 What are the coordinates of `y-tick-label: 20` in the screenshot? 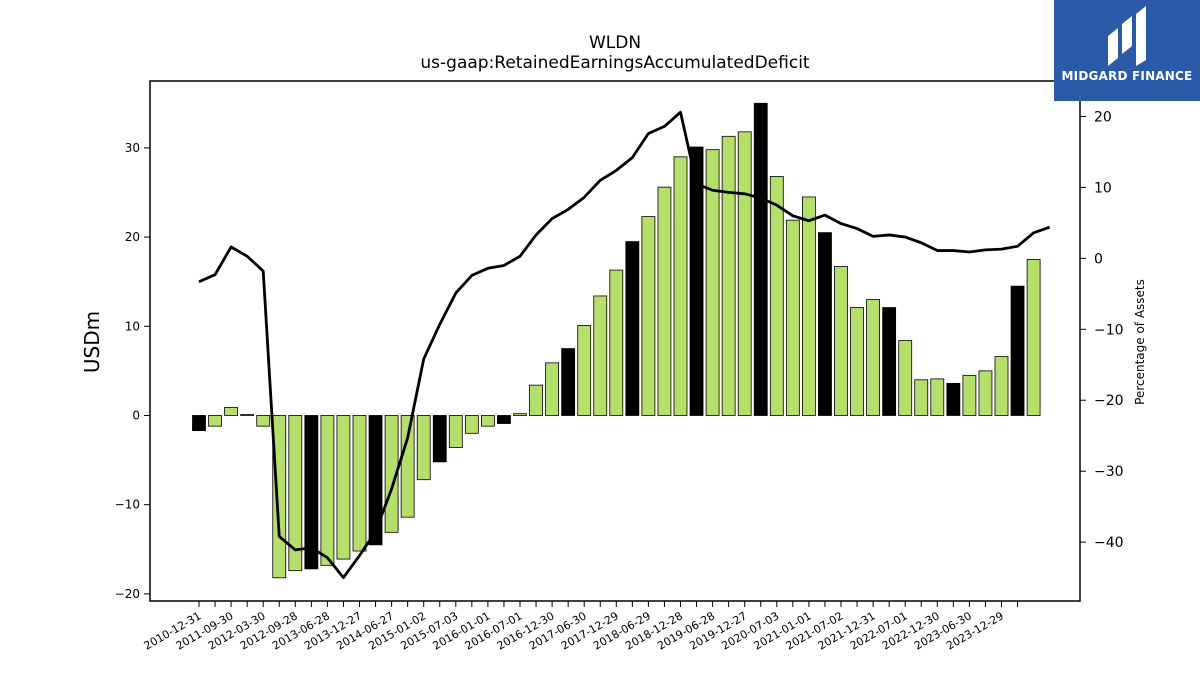 It's located at (132, 237).